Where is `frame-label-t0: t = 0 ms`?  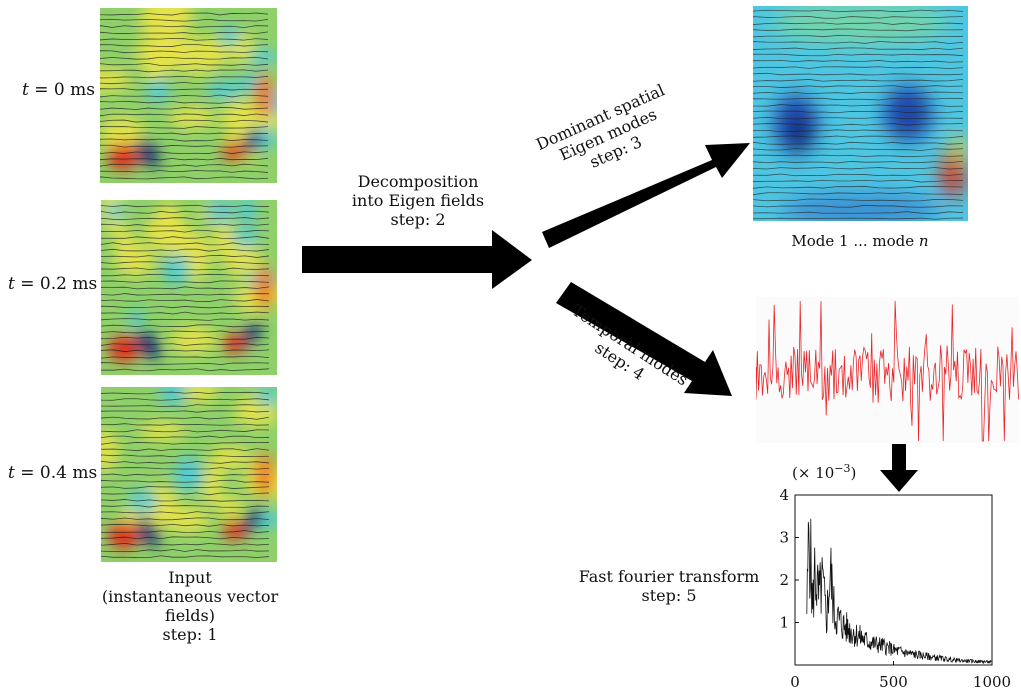
frame-label-t0: t = 0 ms is located at coordinates (58, 90).